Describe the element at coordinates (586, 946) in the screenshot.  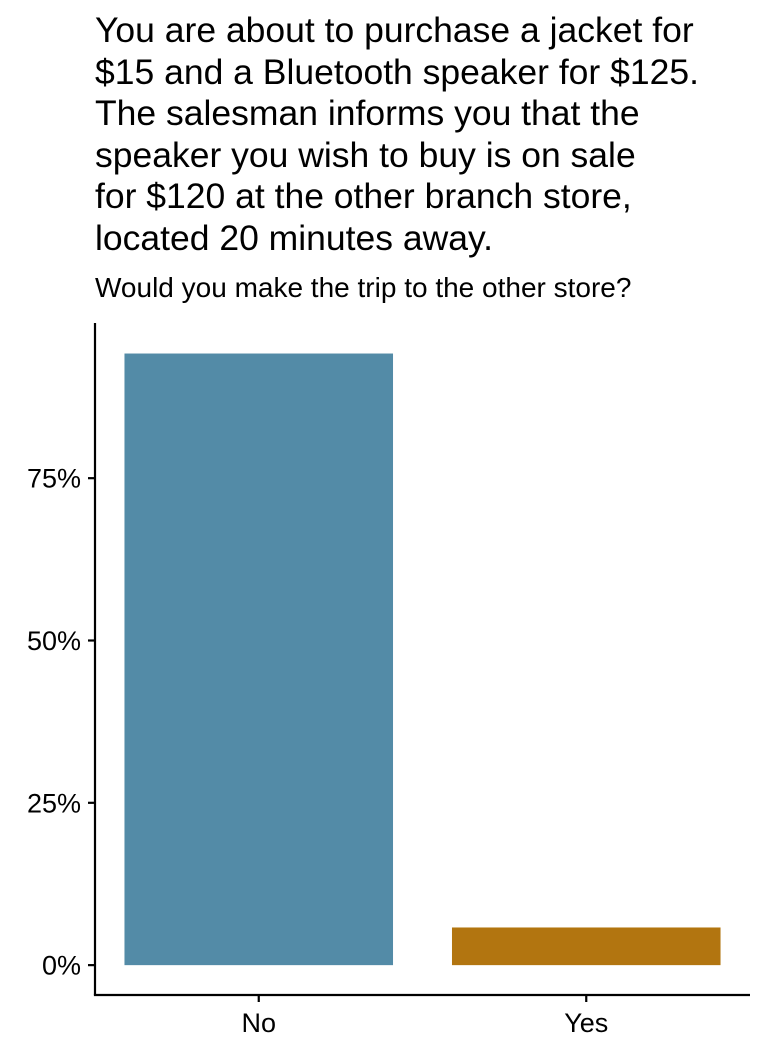
I see `bar-yes` at that location.